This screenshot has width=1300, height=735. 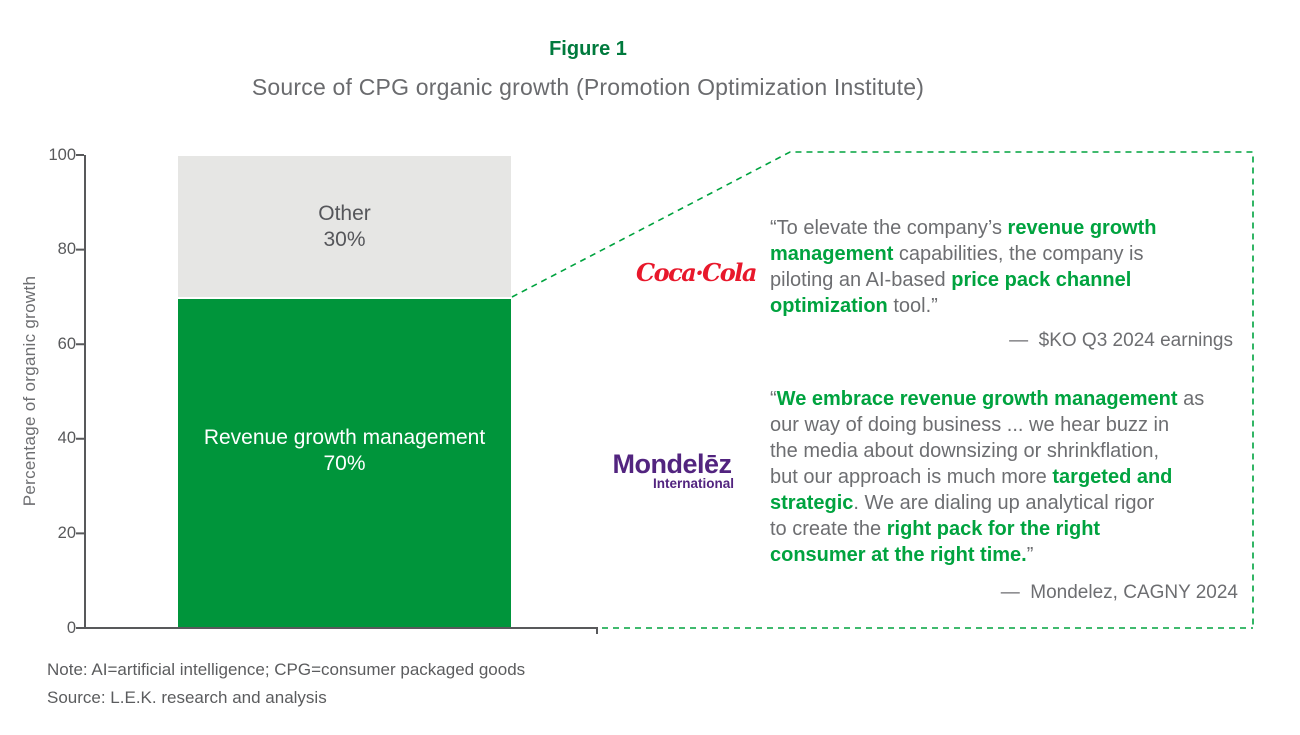 I want to click on rgm-percent: 70%, so click(x=344, y=463).